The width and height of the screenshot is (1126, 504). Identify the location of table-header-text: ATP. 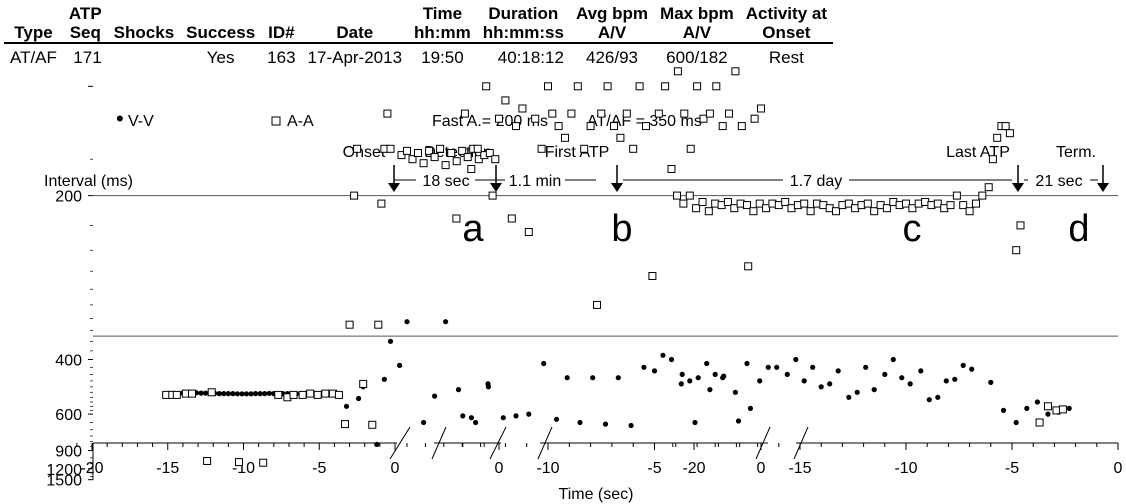
(85, 13).